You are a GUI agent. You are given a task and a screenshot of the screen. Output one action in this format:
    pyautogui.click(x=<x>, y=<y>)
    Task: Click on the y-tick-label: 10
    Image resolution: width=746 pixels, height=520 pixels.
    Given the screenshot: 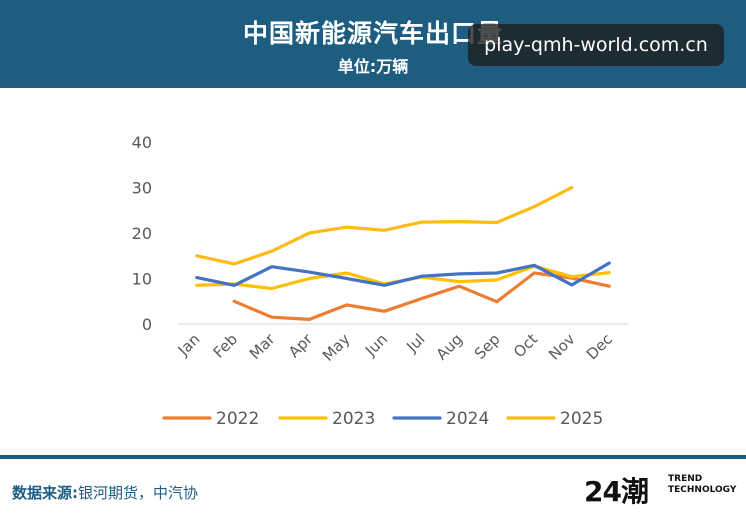 What is the action you would take?
    pyautogui.click(x=142, y=279)
    